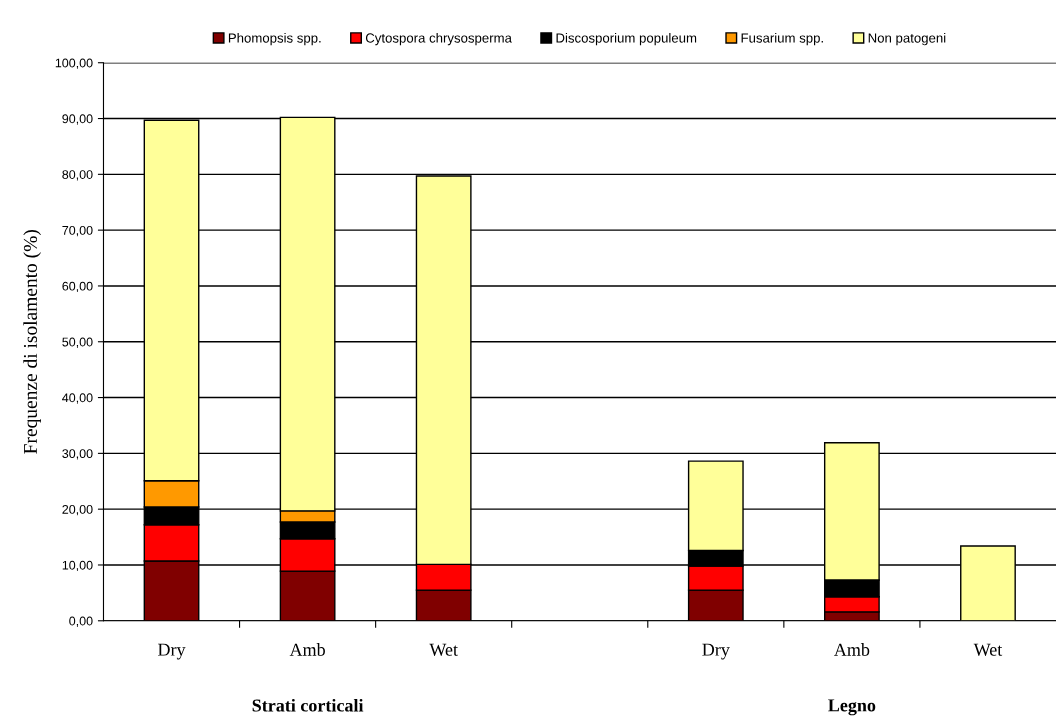  Describe the element at coordinates (77, 454) in the screenshot. I see `y-tick-label: 30,00` at that location.